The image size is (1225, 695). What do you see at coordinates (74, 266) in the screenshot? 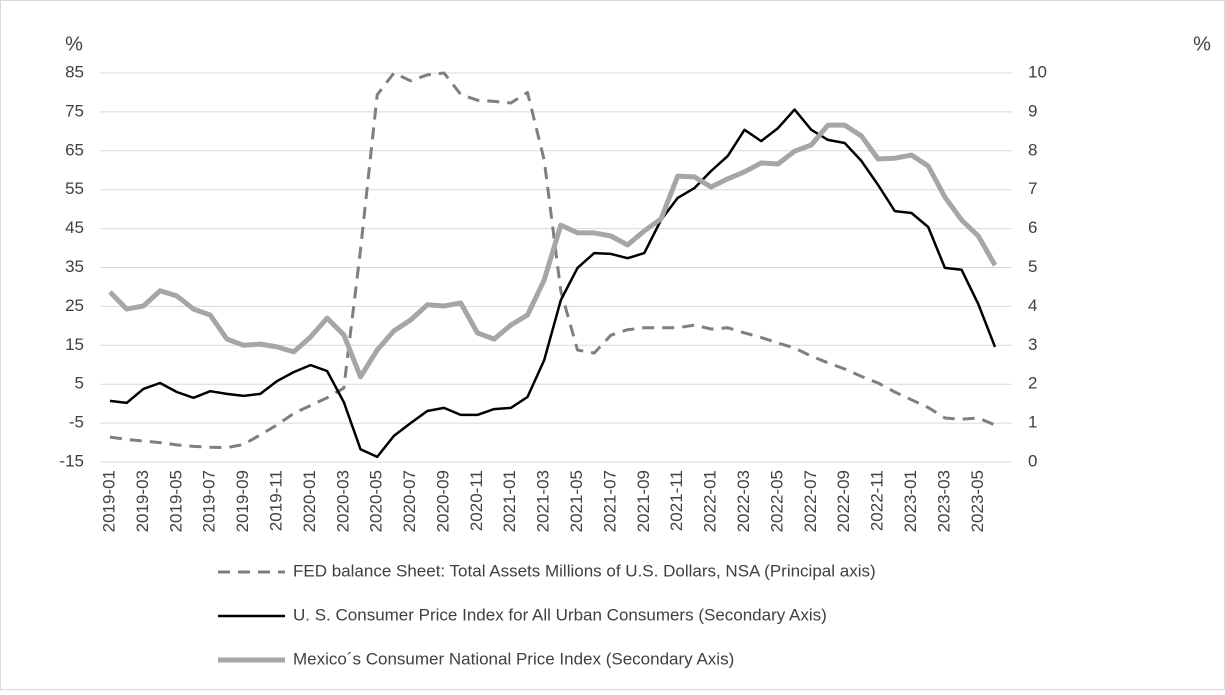
I see `y-tick-label: 35` at bounding box center [74, 266].